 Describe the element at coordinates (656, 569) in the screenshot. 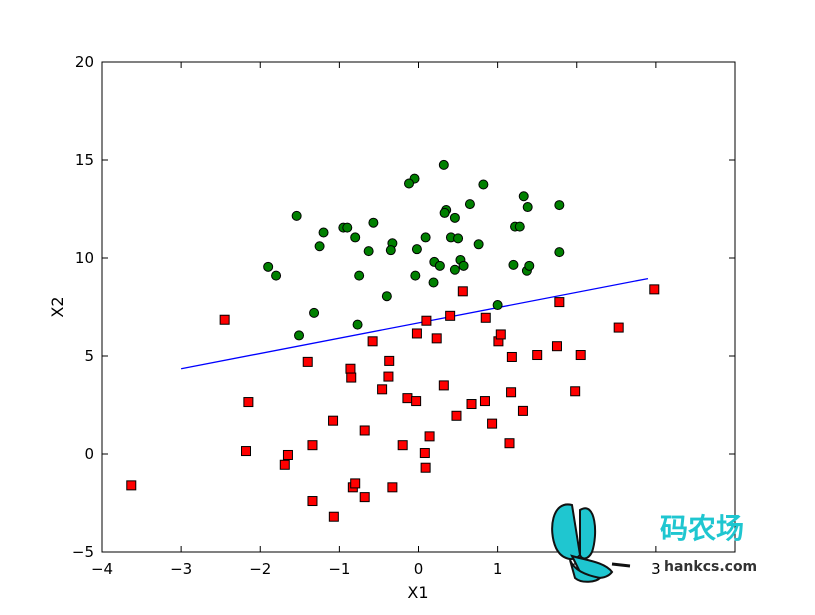

I see `x-tick-label: 3` at that location.